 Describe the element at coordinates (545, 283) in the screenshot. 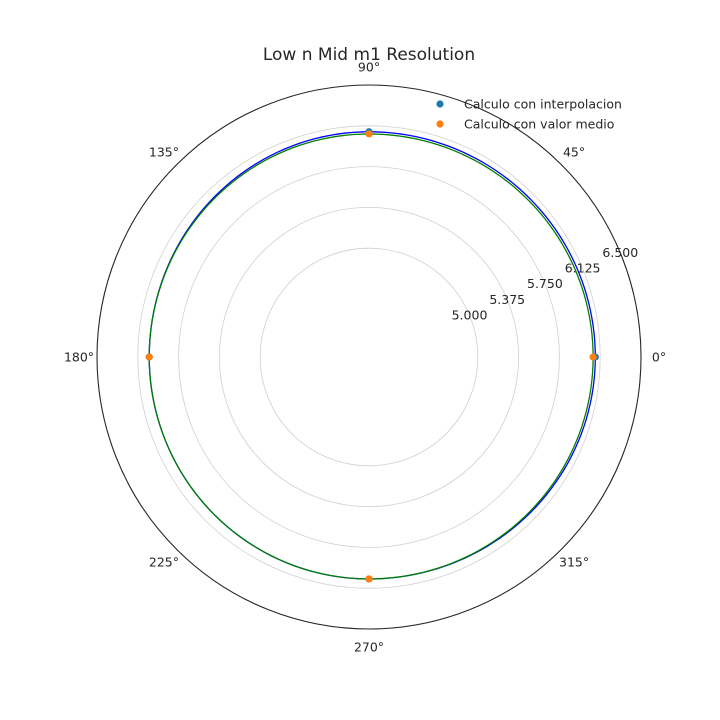

I see `radial-tick-label-2: 5.750` at that location.